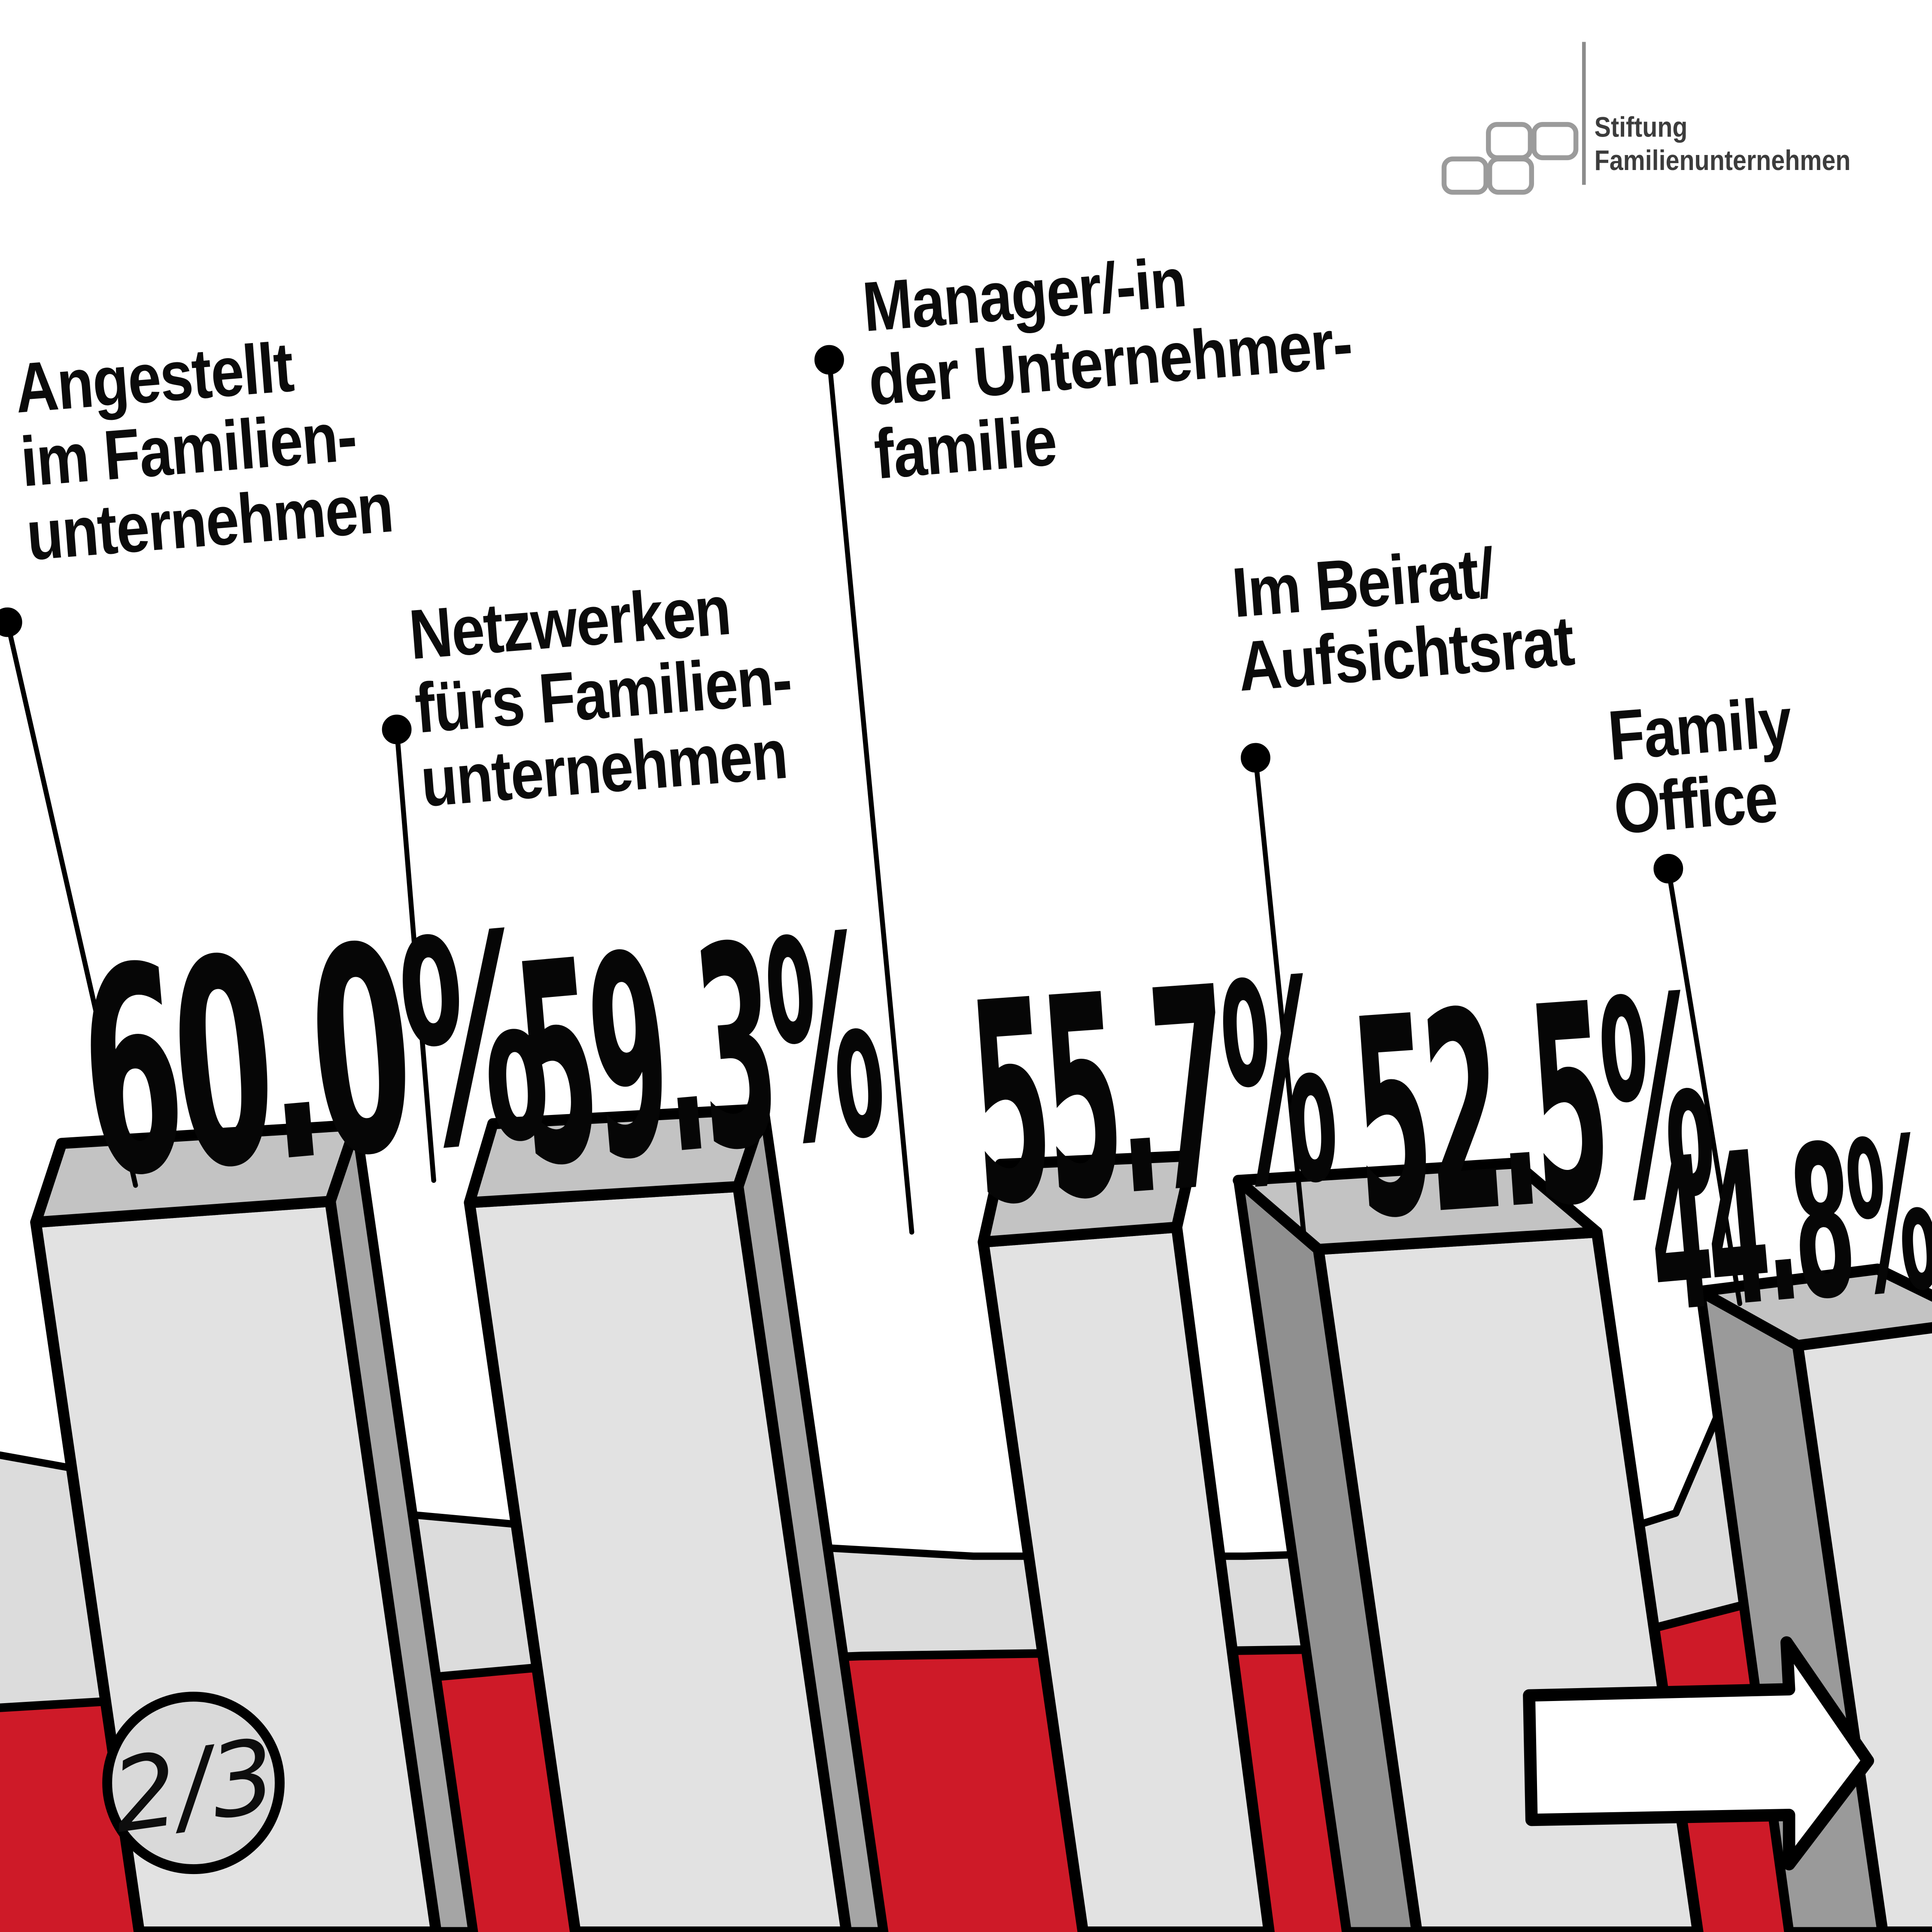 Image resolution: width=1932 pixels, height=1932 pixels. Describe the element at coordinates (1418, 1206) in the screenshot. I see `bar-4-top` at that location.